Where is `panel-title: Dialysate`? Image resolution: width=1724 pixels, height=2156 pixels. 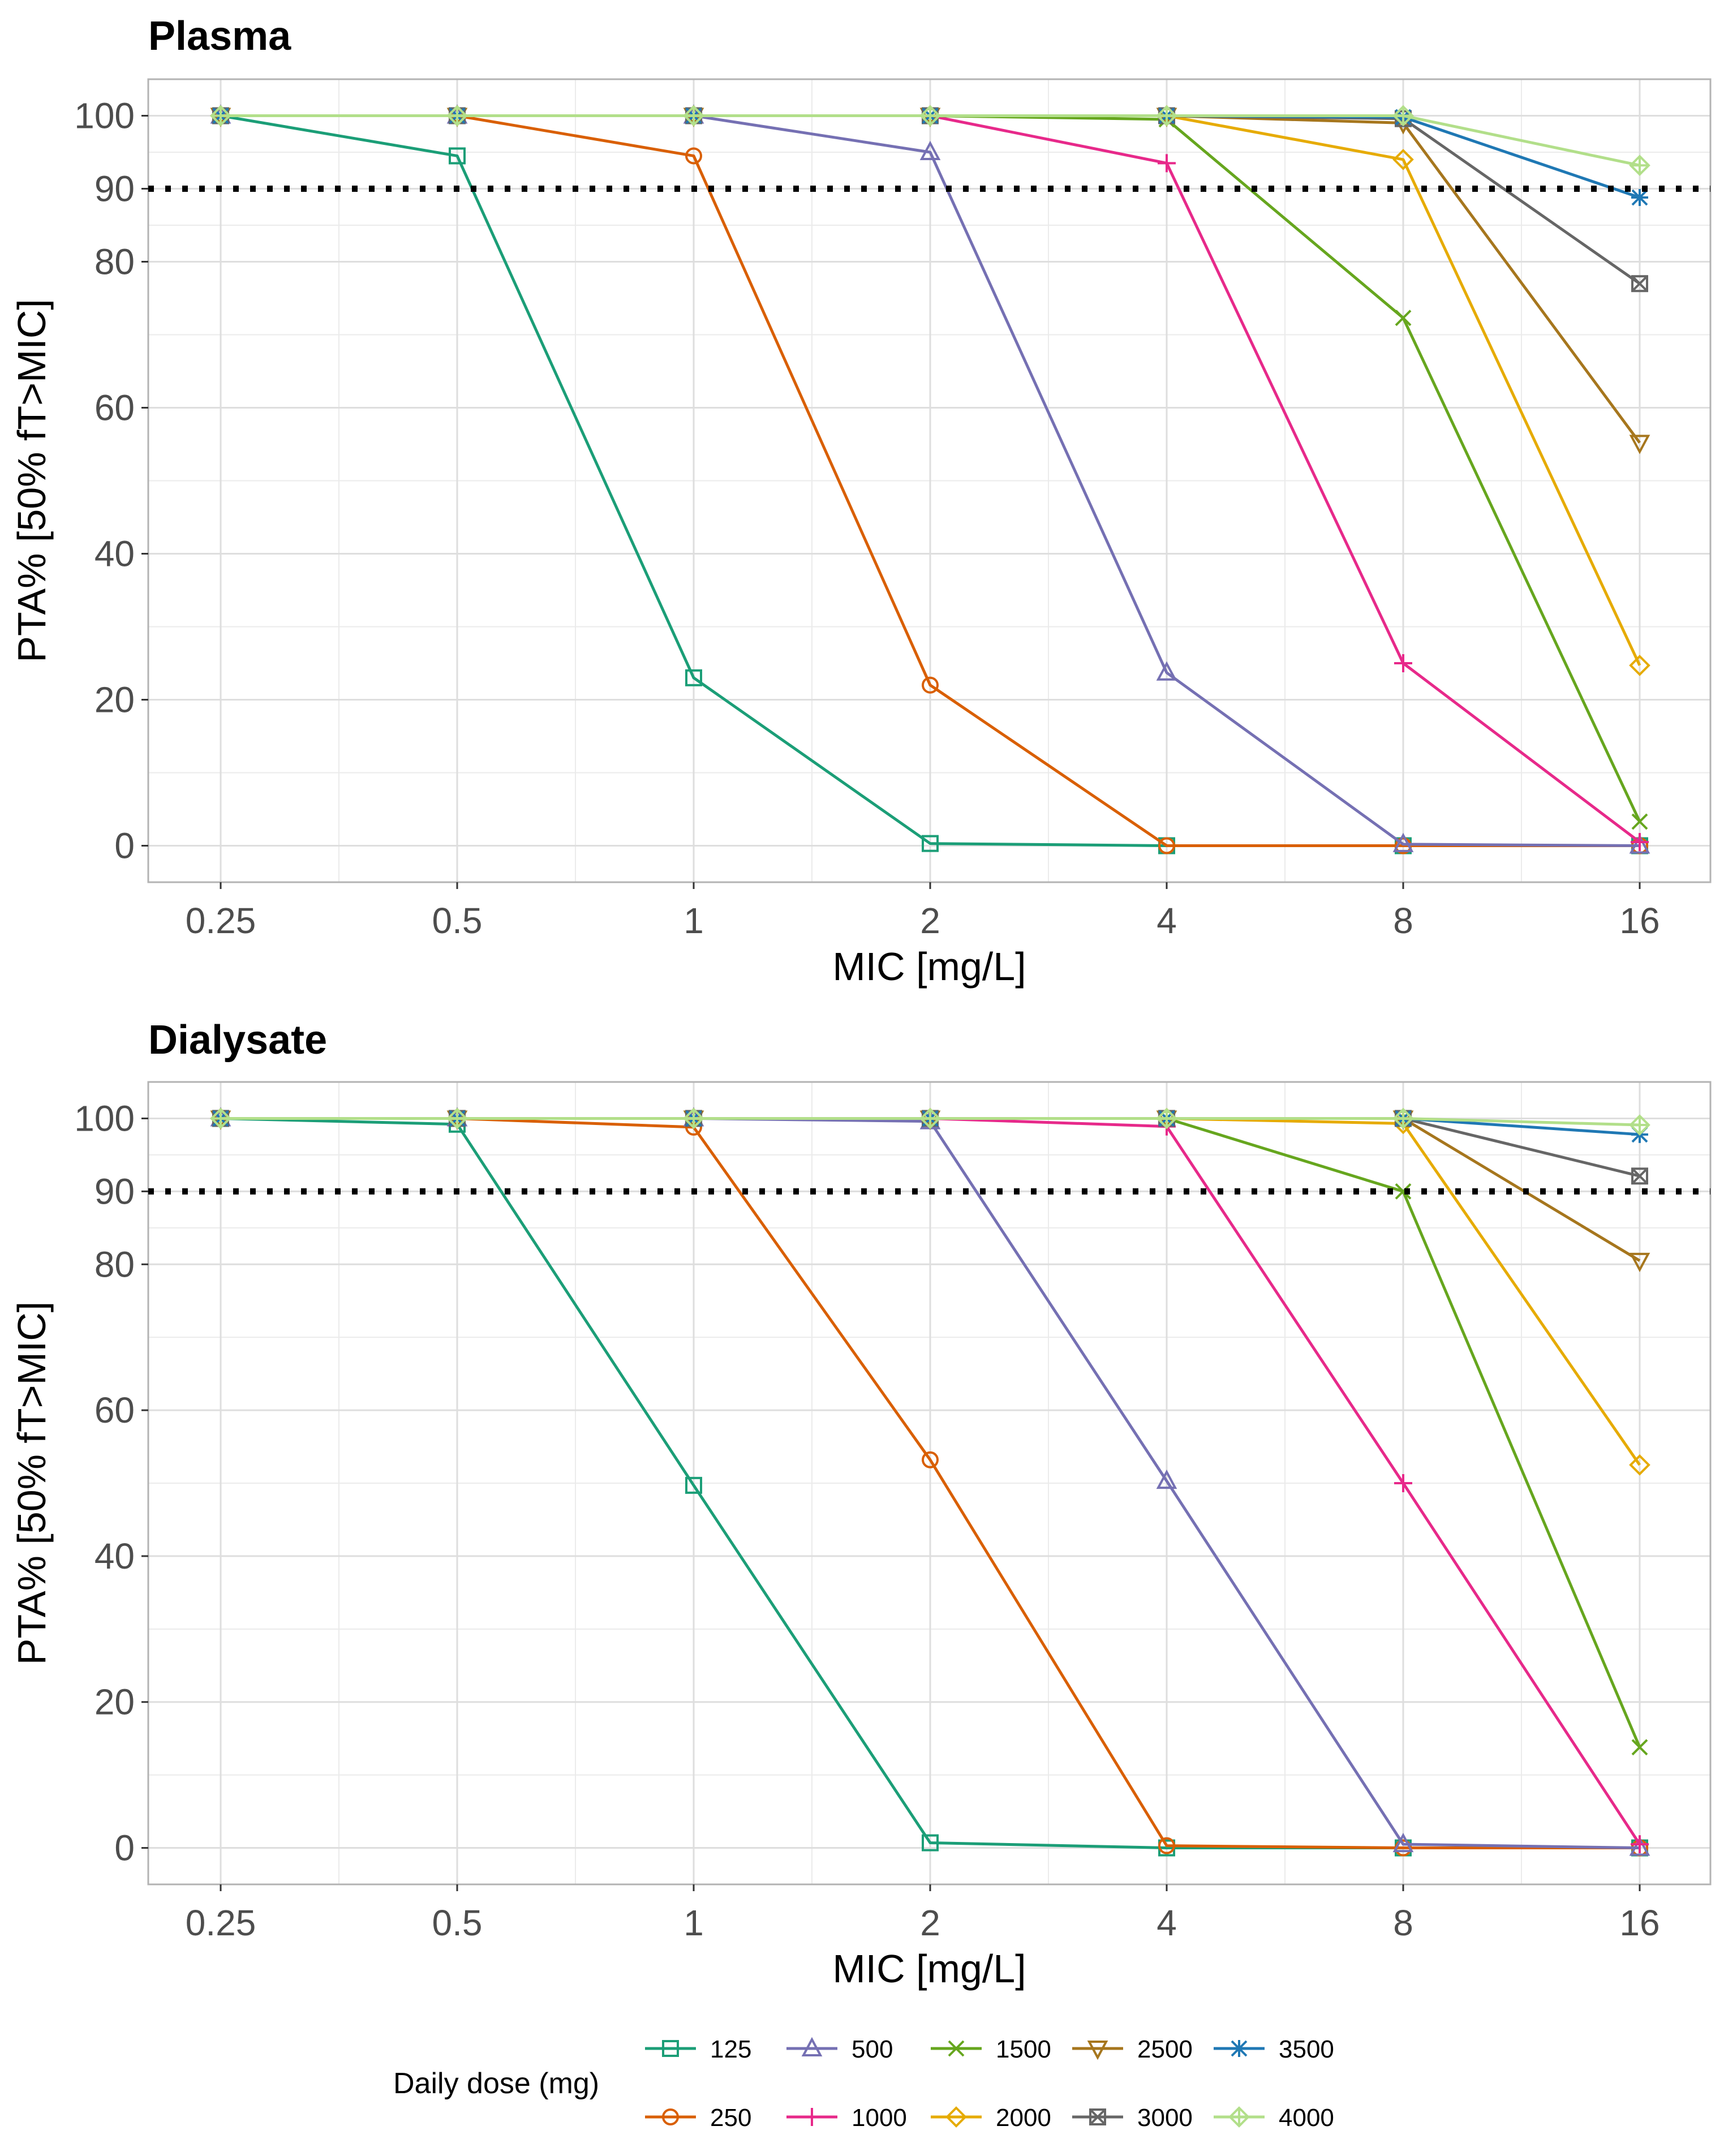 panel-title: Dialysate is located at coordinates (237, 1040).